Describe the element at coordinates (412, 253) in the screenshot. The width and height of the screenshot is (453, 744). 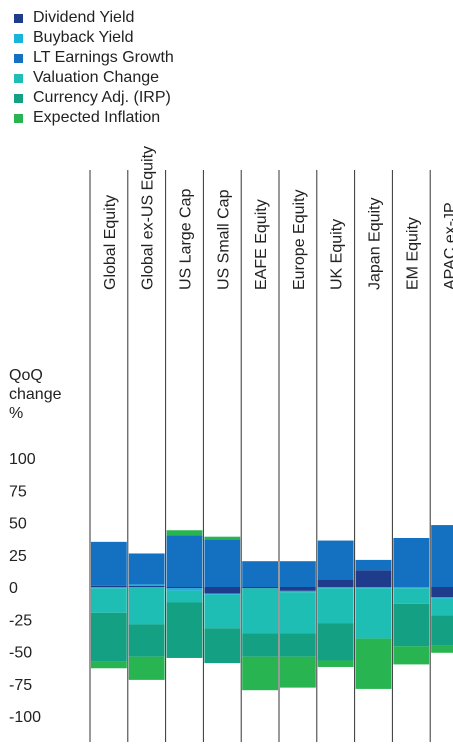
I see `category-label: EM Equity` at that location.